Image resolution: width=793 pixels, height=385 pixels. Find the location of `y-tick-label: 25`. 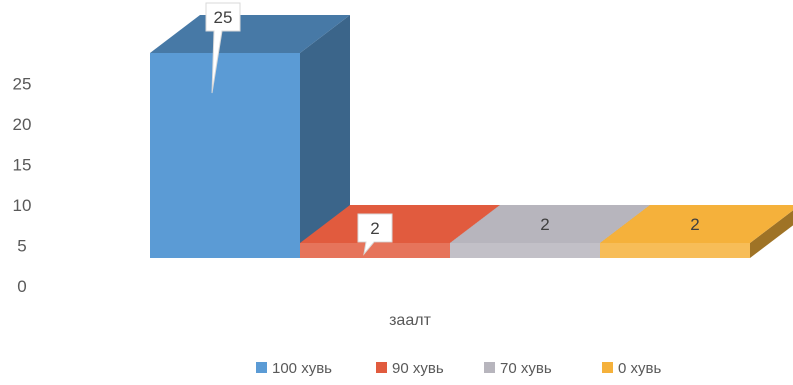

y-tick-label: 25 is located at coordinates (22, 84).